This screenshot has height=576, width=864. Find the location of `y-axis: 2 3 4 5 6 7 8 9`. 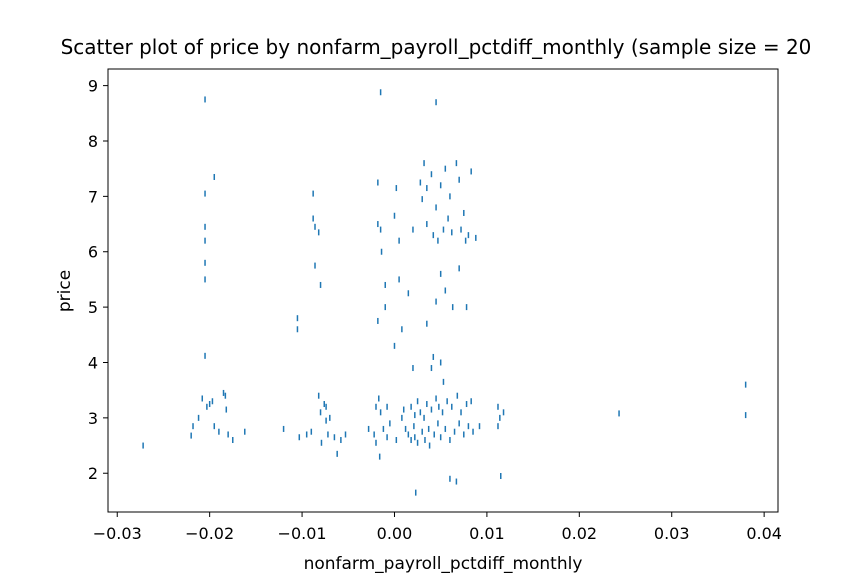

y-axis: 2 3 4 5 6 7 8 9 is located at coordinates (98, 280).